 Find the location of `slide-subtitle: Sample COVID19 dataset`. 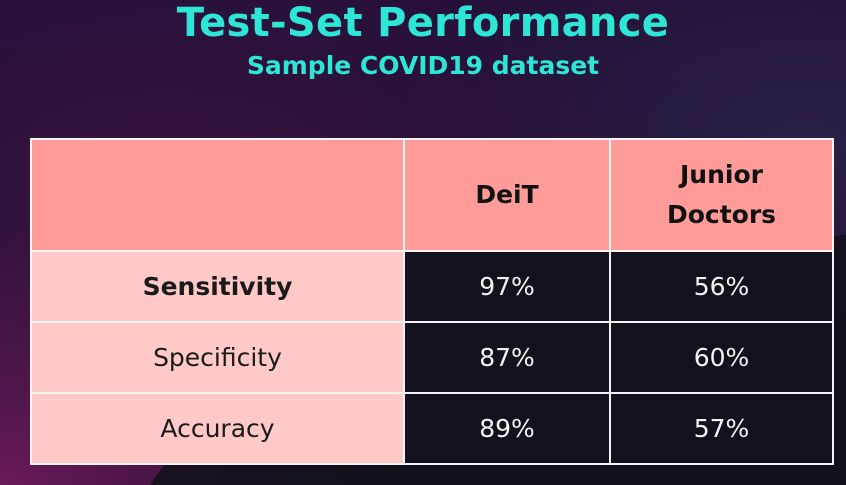

slide-subtitle: Sample COVID19 dataset is located at coordinates (423, 65).